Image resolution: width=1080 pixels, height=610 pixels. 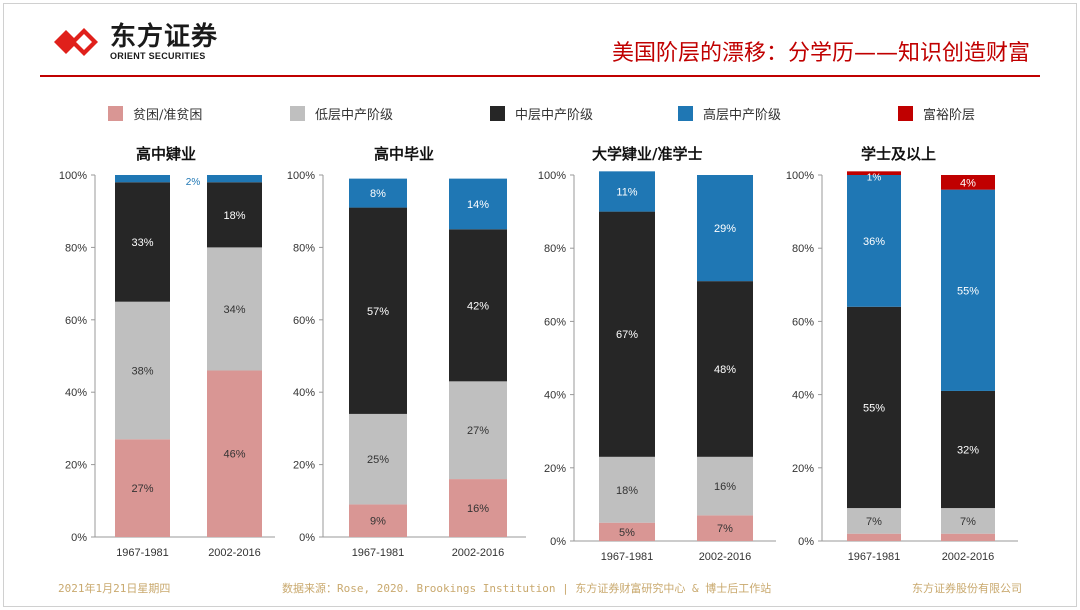 What do you see at coordinates (497, 113) in the screenshot?
I see `legend-swatch-middle` at bounding box center [497, 113].